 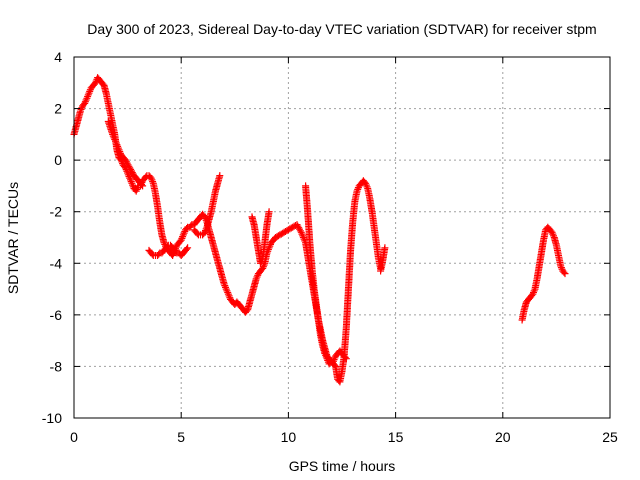 I want to click on y-tick-label: -2, so click(x=56, y=212).